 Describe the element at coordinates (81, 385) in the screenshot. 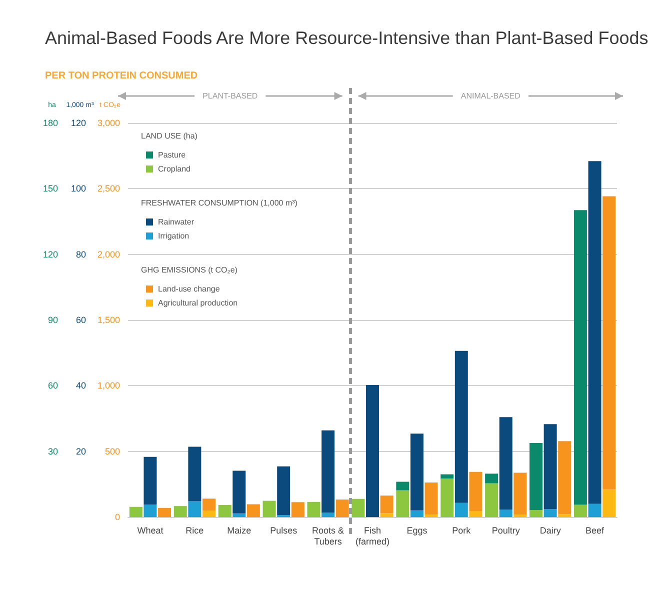

I see `y2-tick-label: 40` at that location.